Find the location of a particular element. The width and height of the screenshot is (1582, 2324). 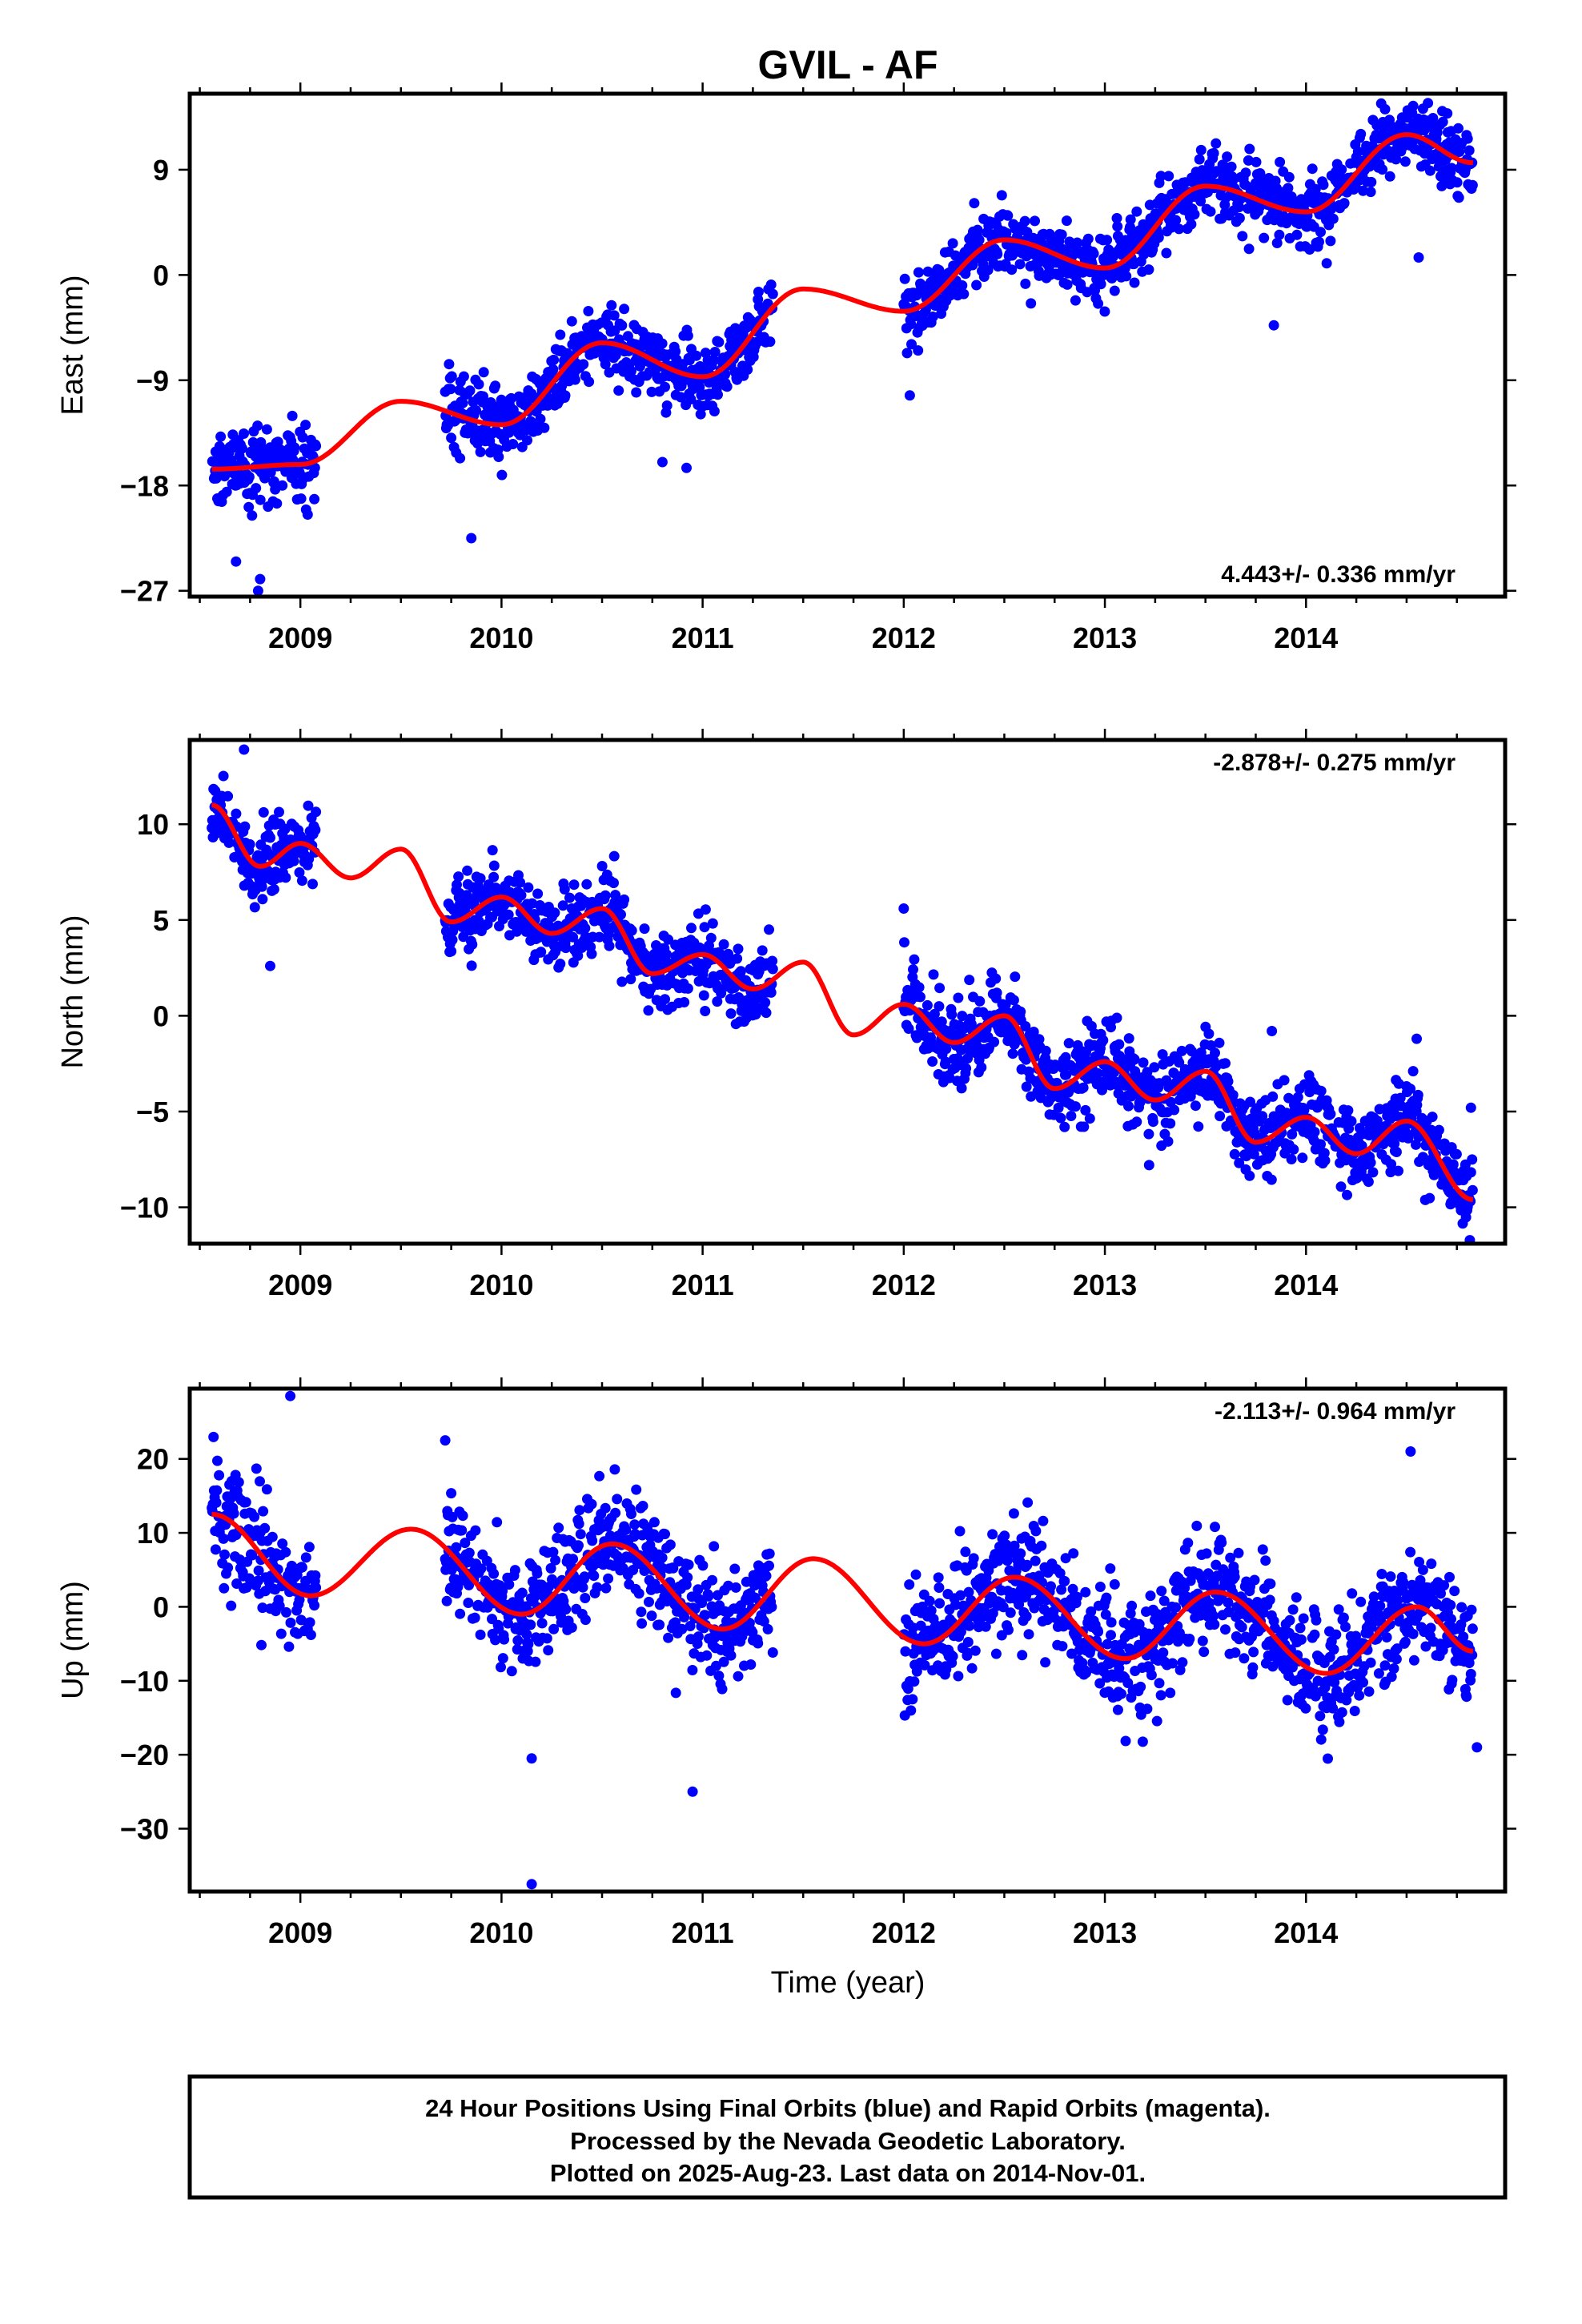

chart-title: GVIL - AF is located at coordinates (848, 64).